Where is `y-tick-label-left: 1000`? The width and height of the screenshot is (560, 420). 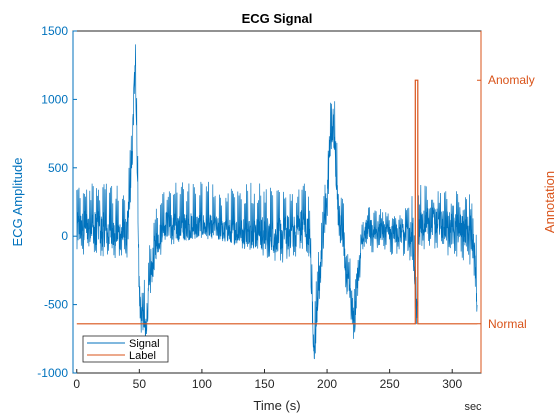 y-tick-label-left: 1000 is located at coordinates (54, 99).